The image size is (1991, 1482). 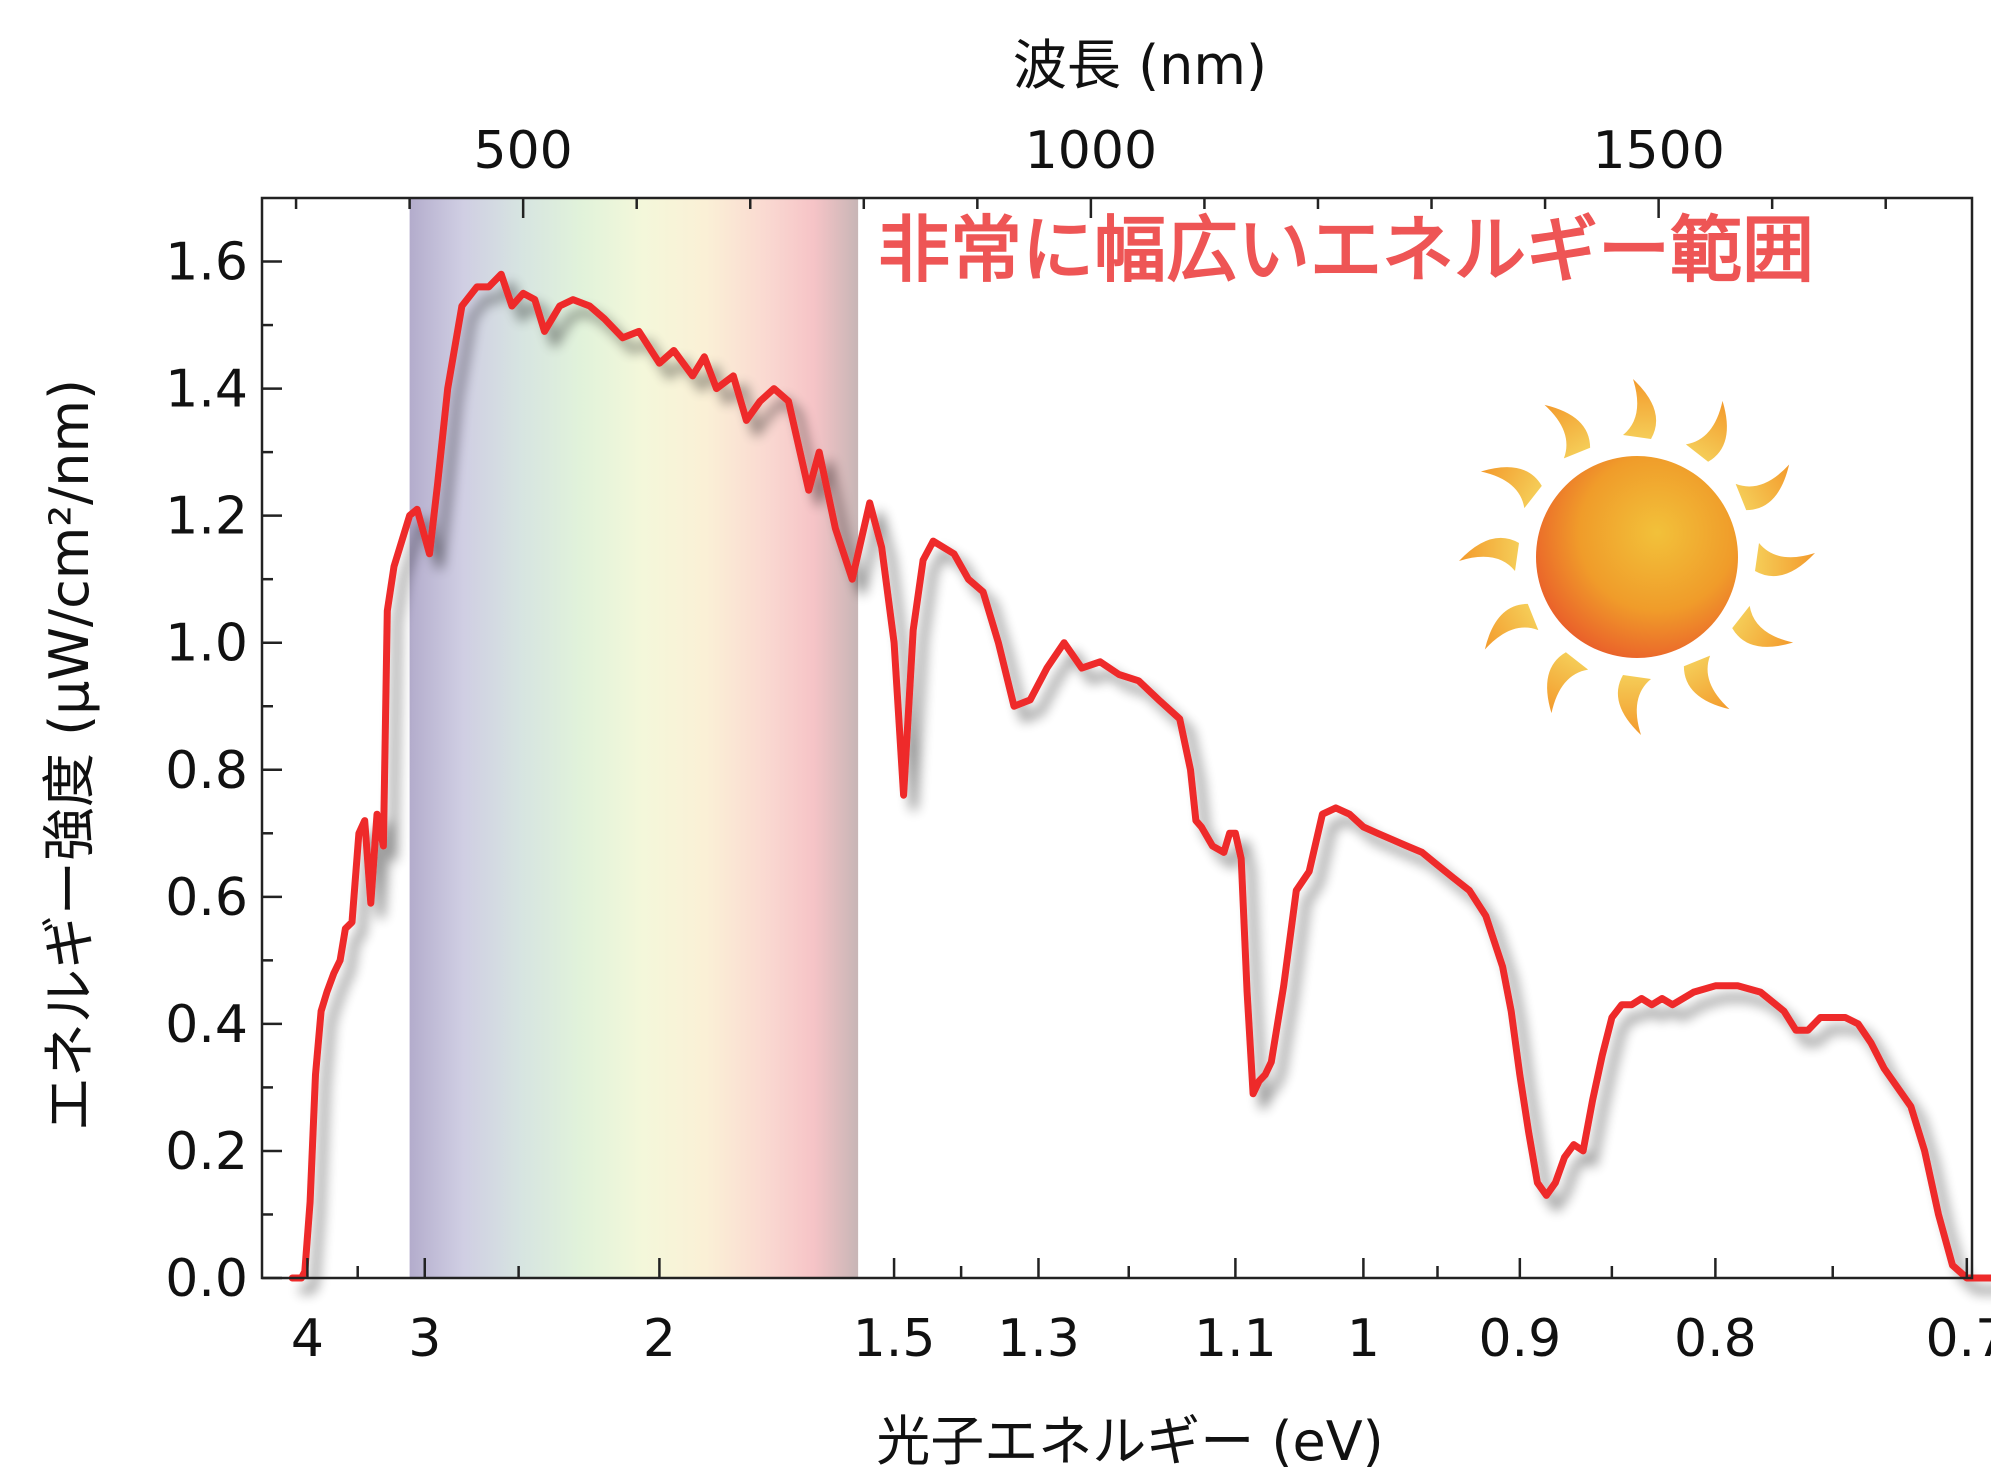 What do you see at coordinates (206, 1025) in the screenshot?
I see `y-tick-label: 0.4` at bounding box center [206, 1025].